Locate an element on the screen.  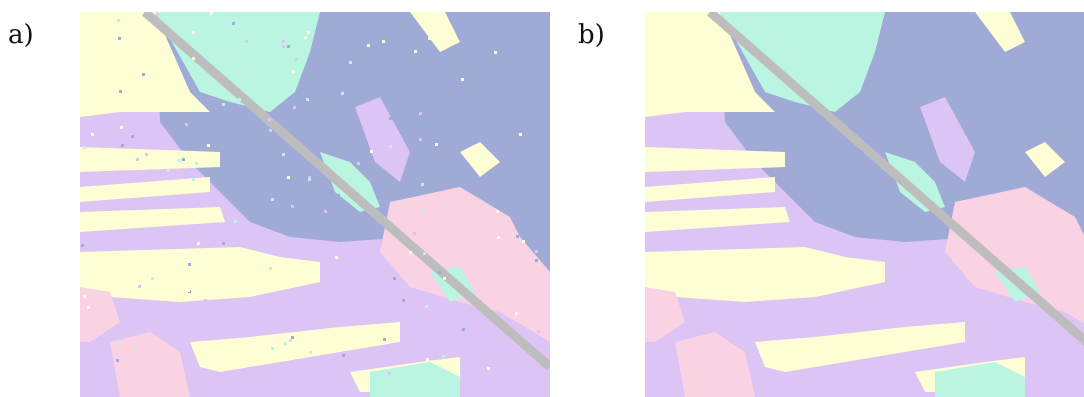
region-pink-right is located at coordinates (1014, 255).